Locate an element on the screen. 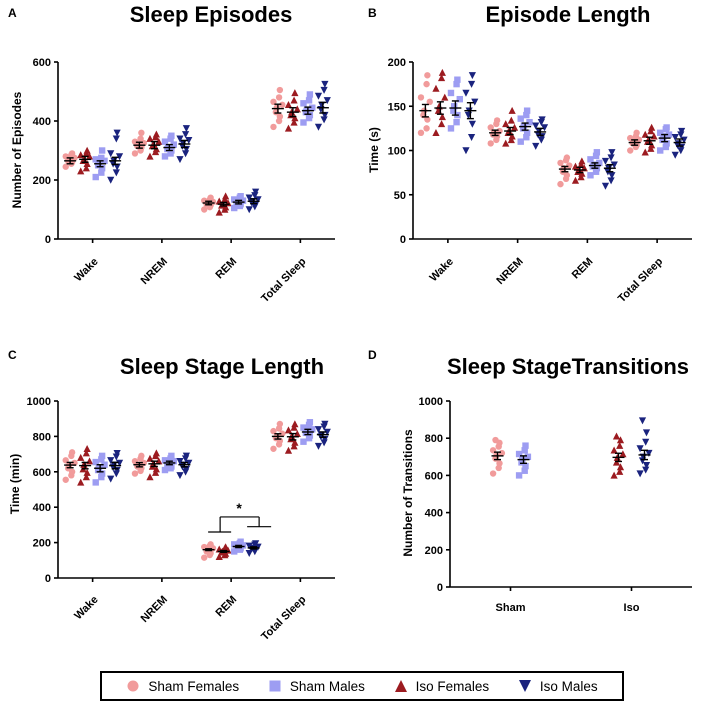  x-tick-label: REM is located at coordinates (226, 607).